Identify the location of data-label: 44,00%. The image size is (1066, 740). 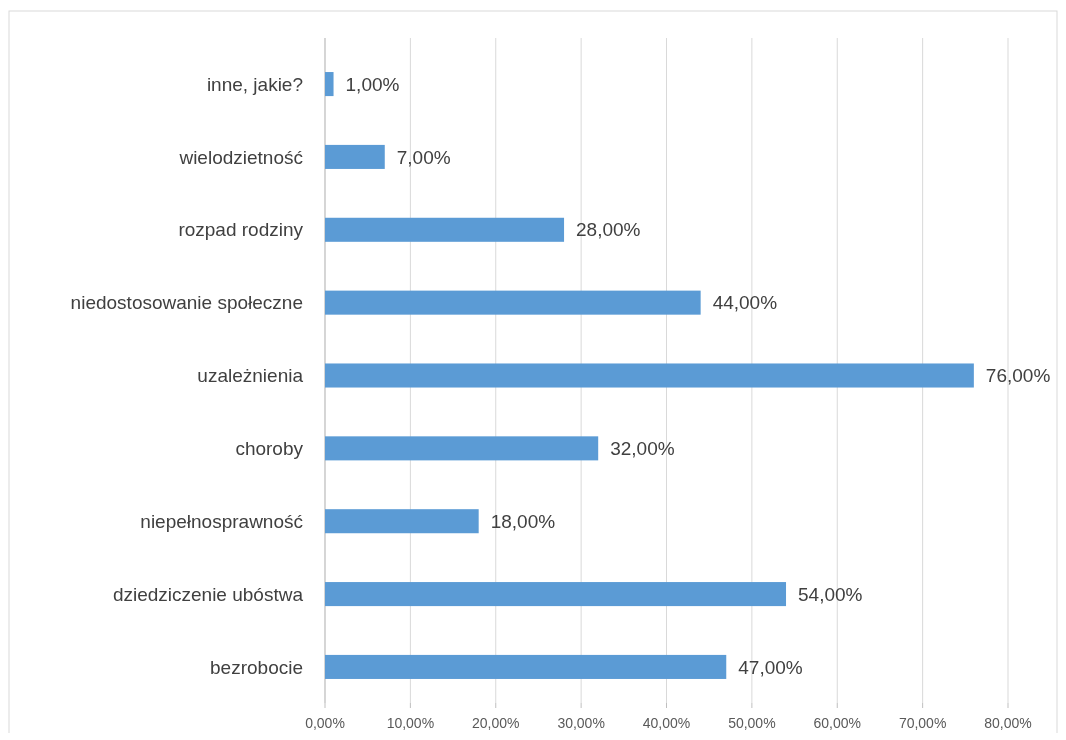
(745, 303).